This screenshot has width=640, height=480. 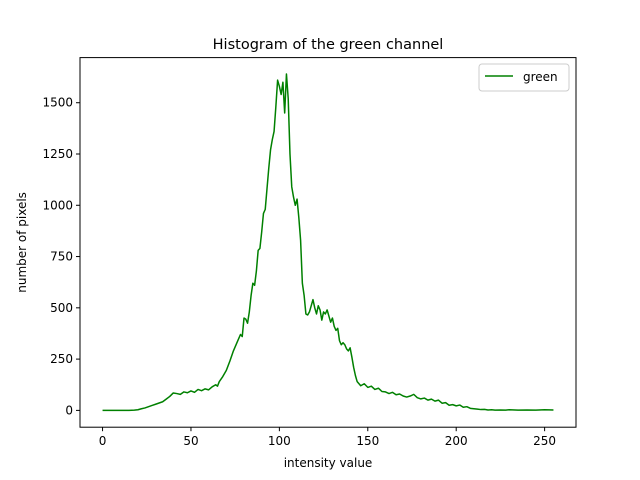 What do you see at coordinates (367, 441) in the screenshot?
I see `x-tick-label: 150` at bounding box center [367, 441].